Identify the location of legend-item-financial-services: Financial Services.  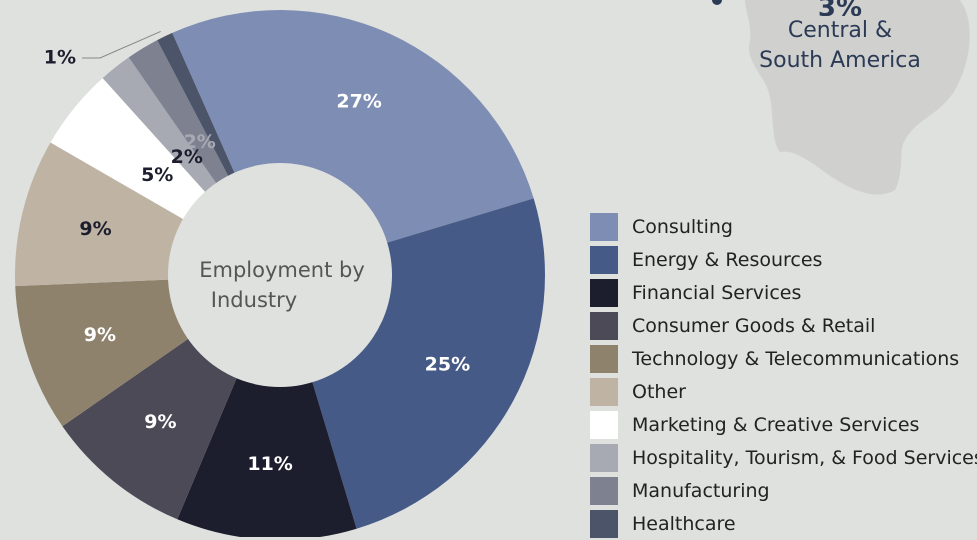
(783, 292).